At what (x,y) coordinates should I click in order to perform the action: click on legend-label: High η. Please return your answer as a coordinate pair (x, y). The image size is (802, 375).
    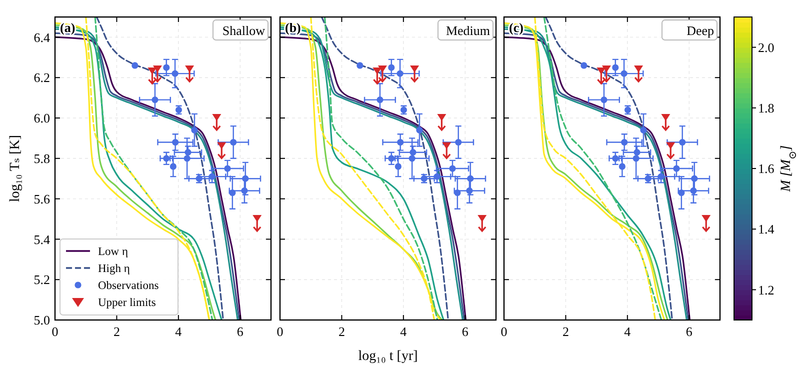
    Looking at the image, I should click on (114, 269).